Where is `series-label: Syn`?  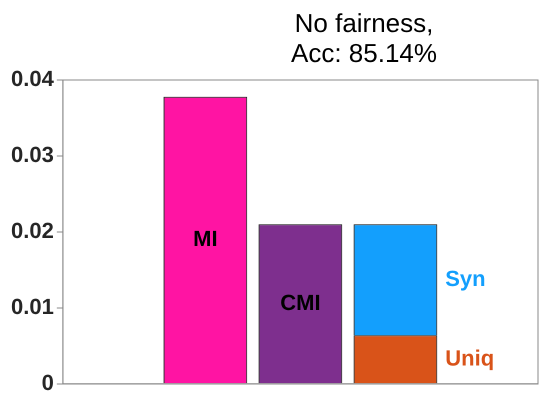
series-label: Syn is located at coordinates (465, 278).